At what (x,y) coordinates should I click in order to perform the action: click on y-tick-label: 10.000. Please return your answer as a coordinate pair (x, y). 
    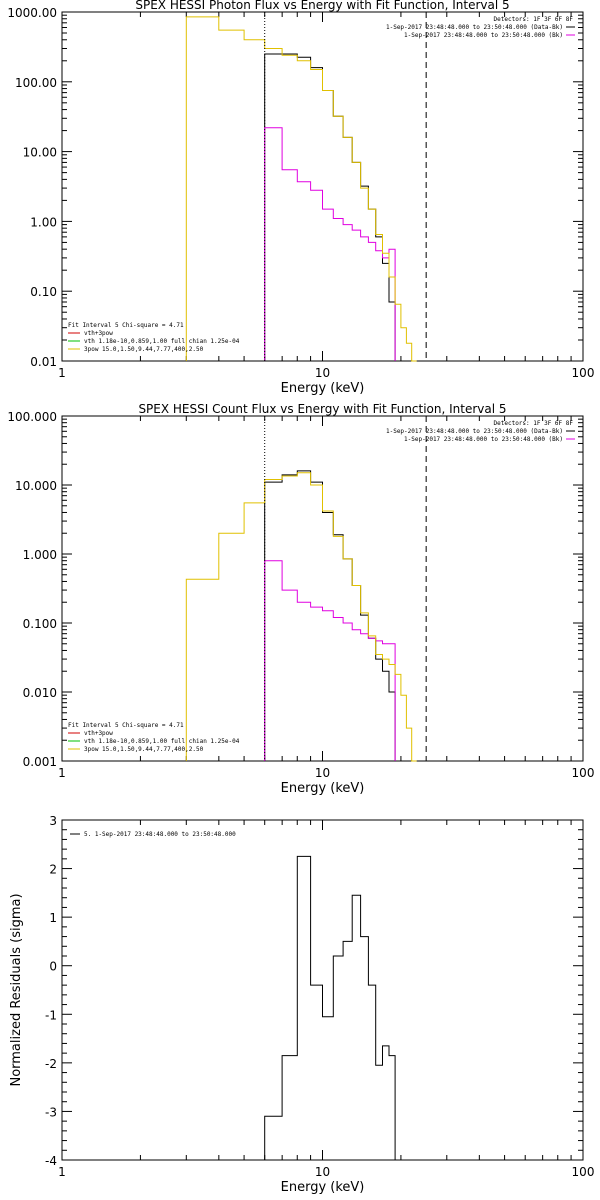
    Looking at the image, I should click on (36, 486).